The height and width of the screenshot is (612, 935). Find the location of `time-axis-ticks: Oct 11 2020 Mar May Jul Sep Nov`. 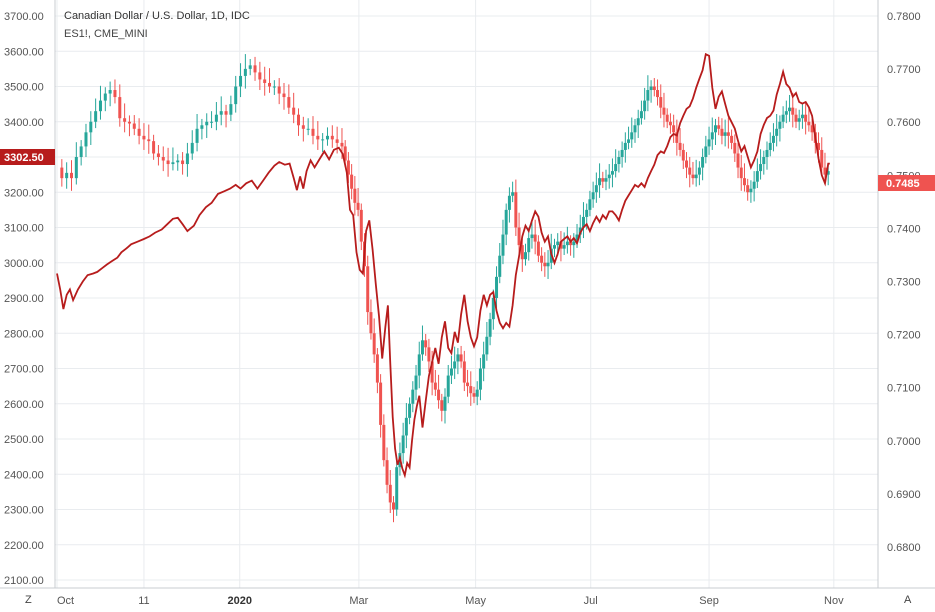

time-axis-ticks: Oct 11 2020 Mar May Jul Sep Nov is located at coordinates (450, 601).